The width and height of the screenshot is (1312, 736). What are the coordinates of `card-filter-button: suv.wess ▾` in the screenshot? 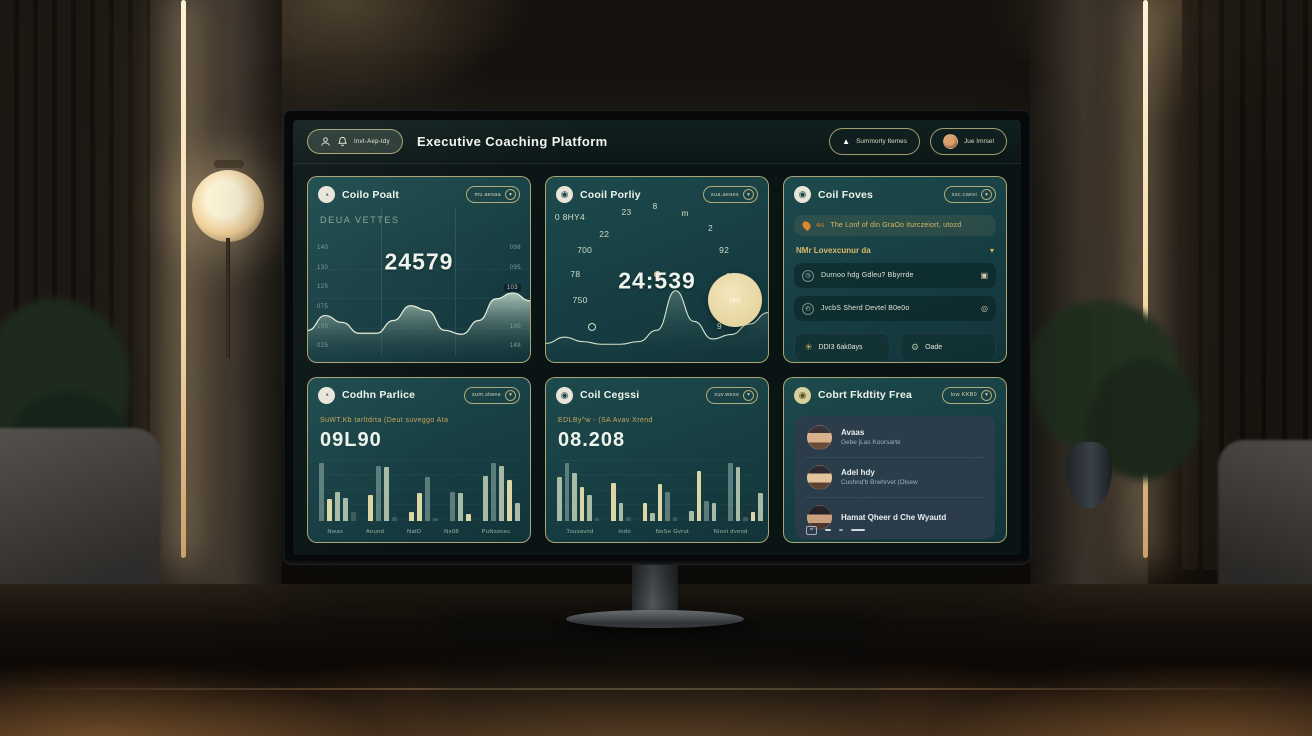 It's located at (732, 395).